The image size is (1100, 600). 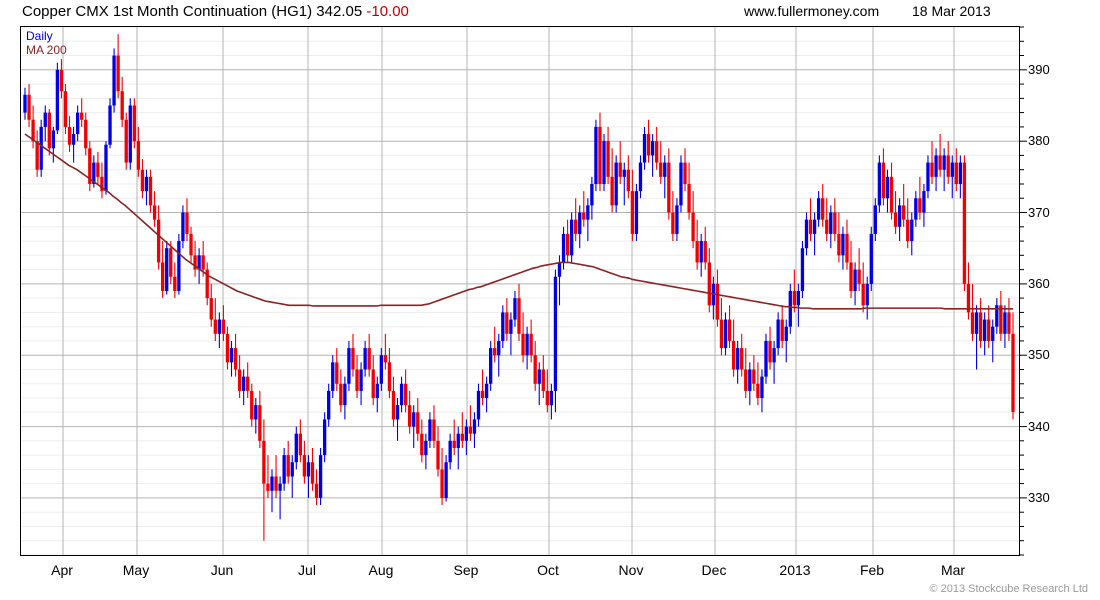 I want to click on x-tick-label: May, so click(x=136, y=570).